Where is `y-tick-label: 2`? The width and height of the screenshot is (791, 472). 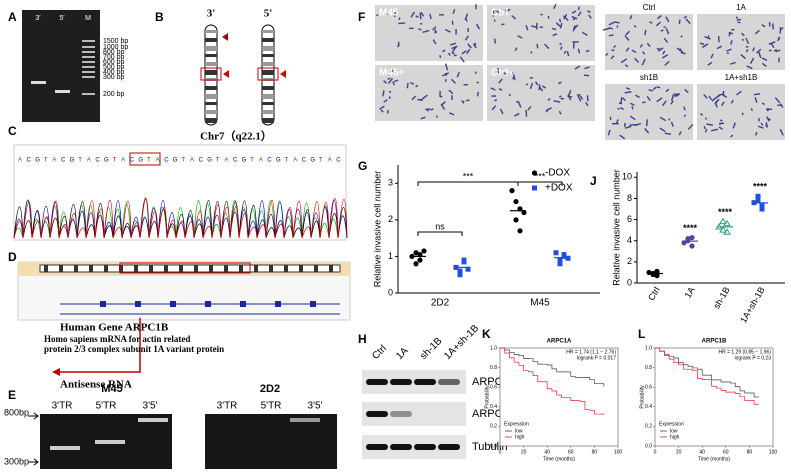 y-tick-label: 2 is located at coordinates (390, 219).